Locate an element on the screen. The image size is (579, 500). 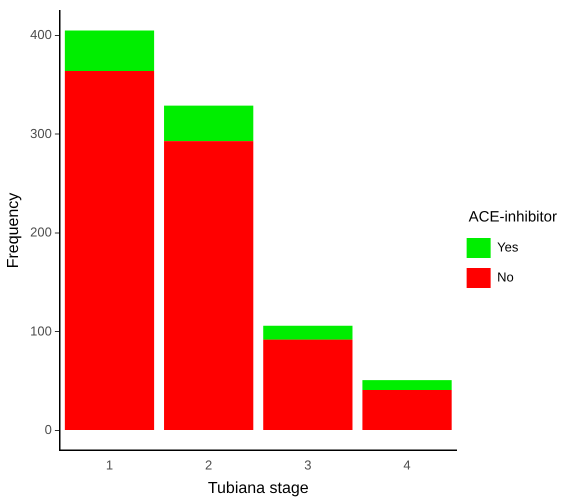
x-axis-title: Tubiana stage is located at coordinates (258, 488).